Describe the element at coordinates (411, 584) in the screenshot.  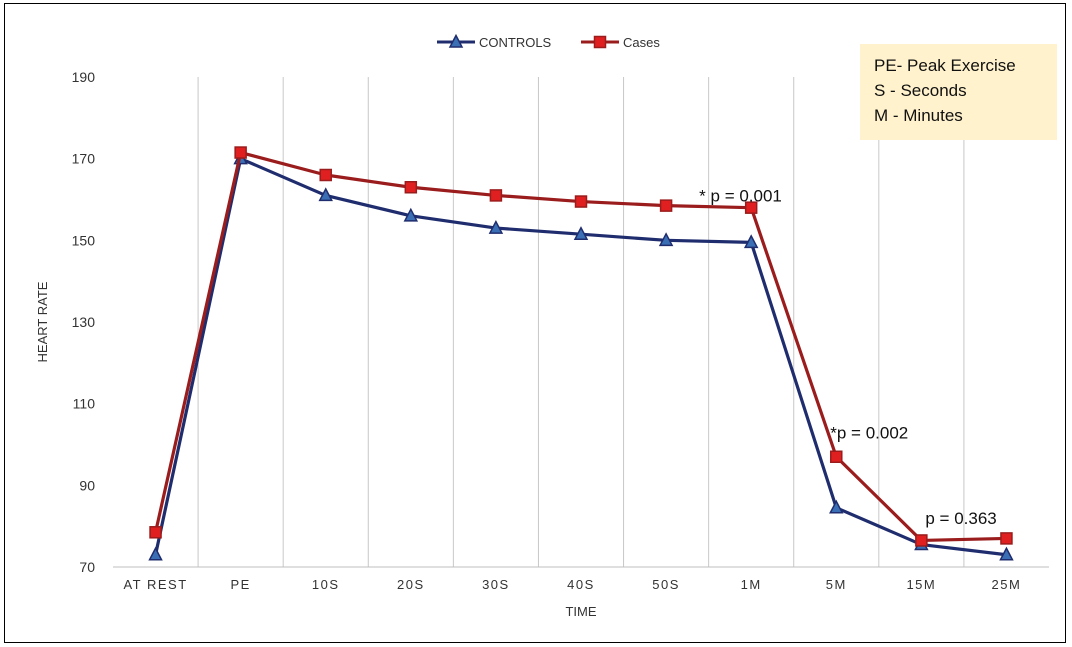
I see `x-tick-label: 20S` at that location.